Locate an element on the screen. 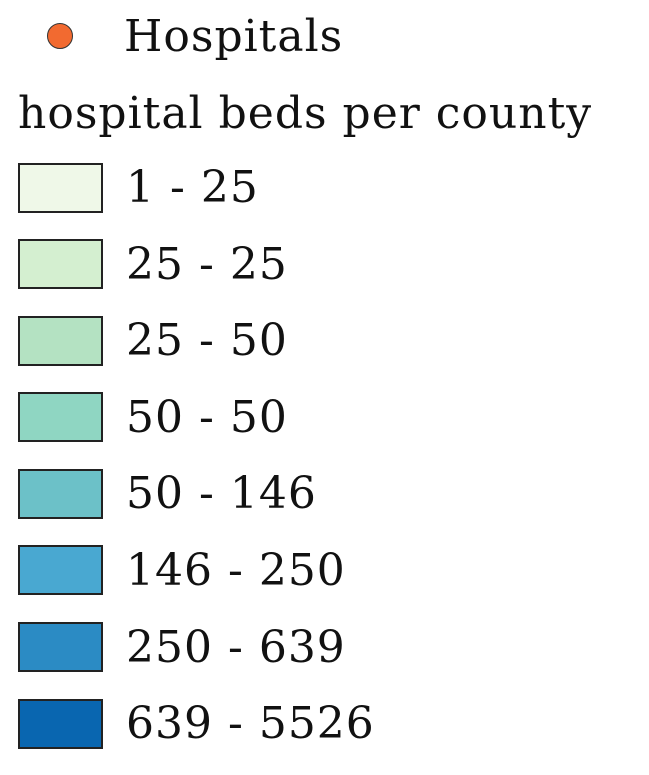 The width and height of the screenshot is (649, 775). legend-class-label: 250 - 639 is located at coordinates (236, 647).